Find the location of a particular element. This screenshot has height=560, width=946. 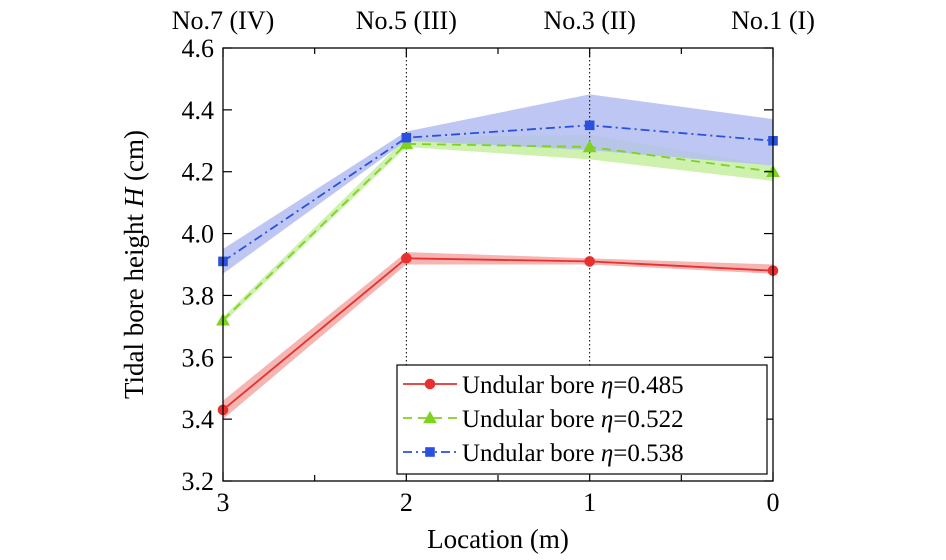

x-tick-label: 1 is located at coordinates (589, 502).